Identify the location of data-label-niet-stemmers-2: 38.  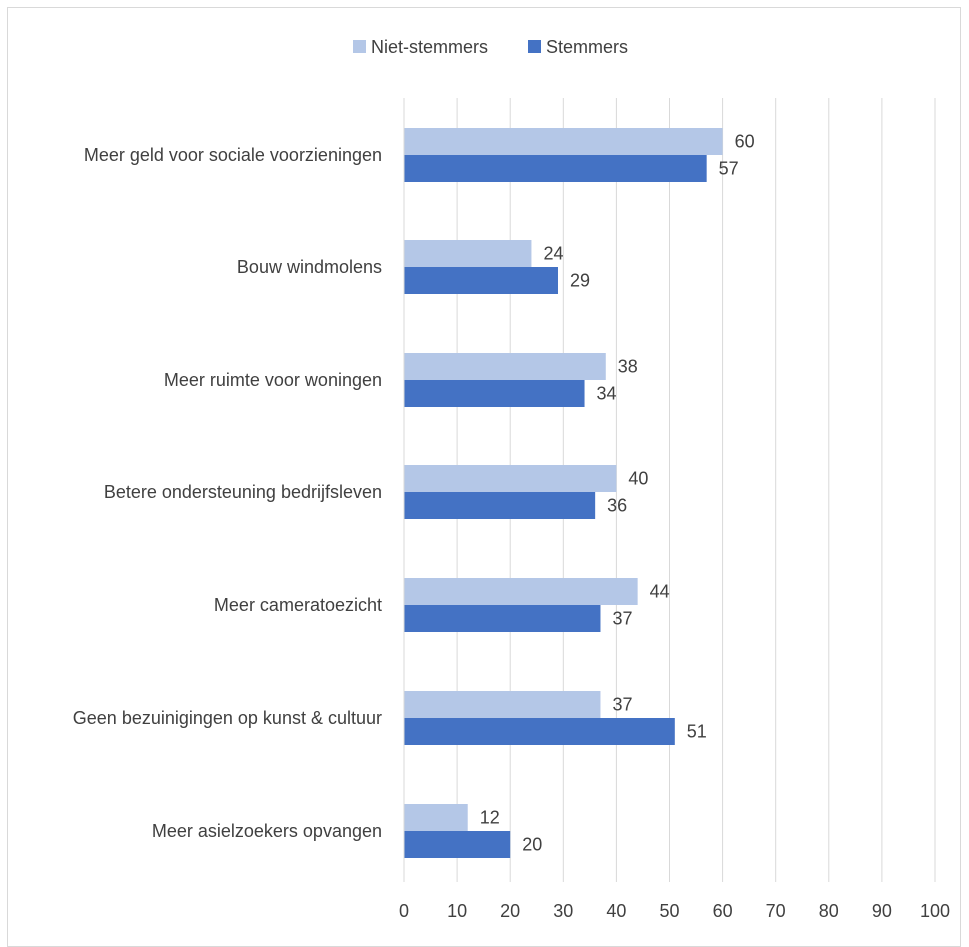
(628, 367).